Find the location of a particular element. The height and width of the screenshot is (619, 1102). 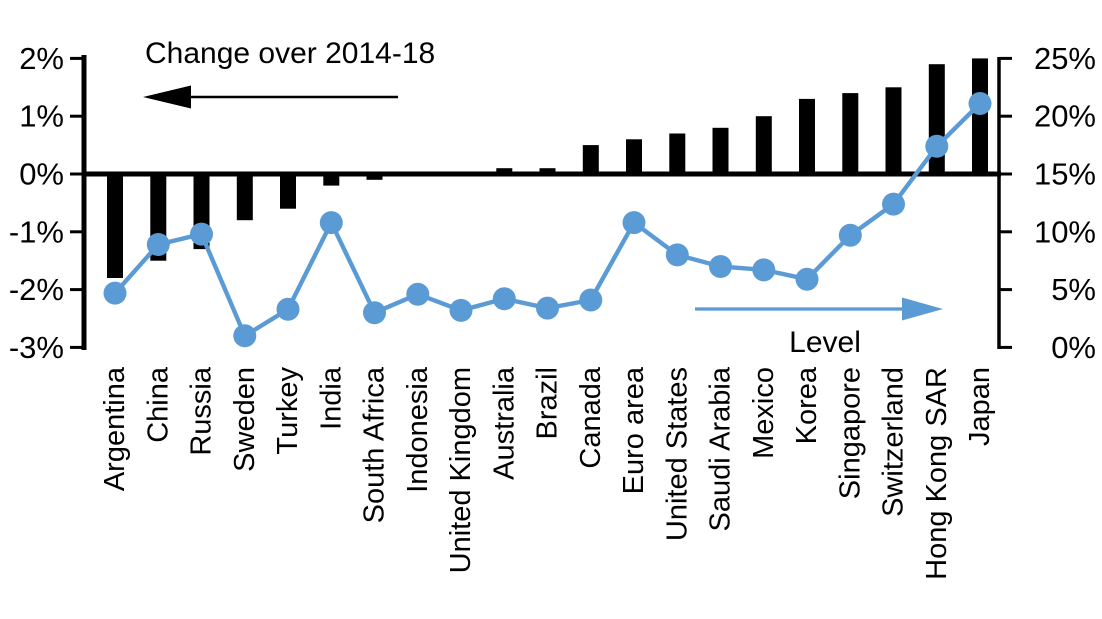

category-label-china: China is located at coordinates (158, 404).